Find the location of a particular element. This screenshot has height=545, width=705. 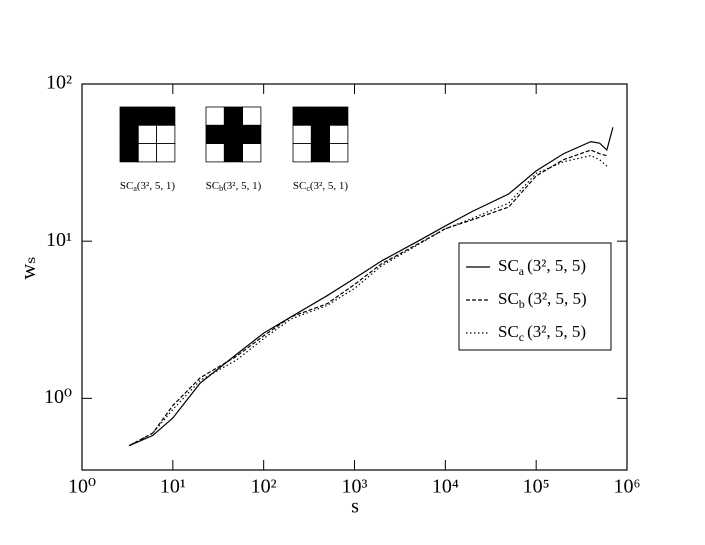

x-tick-label: 10⁴ is located at coordinates (445, 487).